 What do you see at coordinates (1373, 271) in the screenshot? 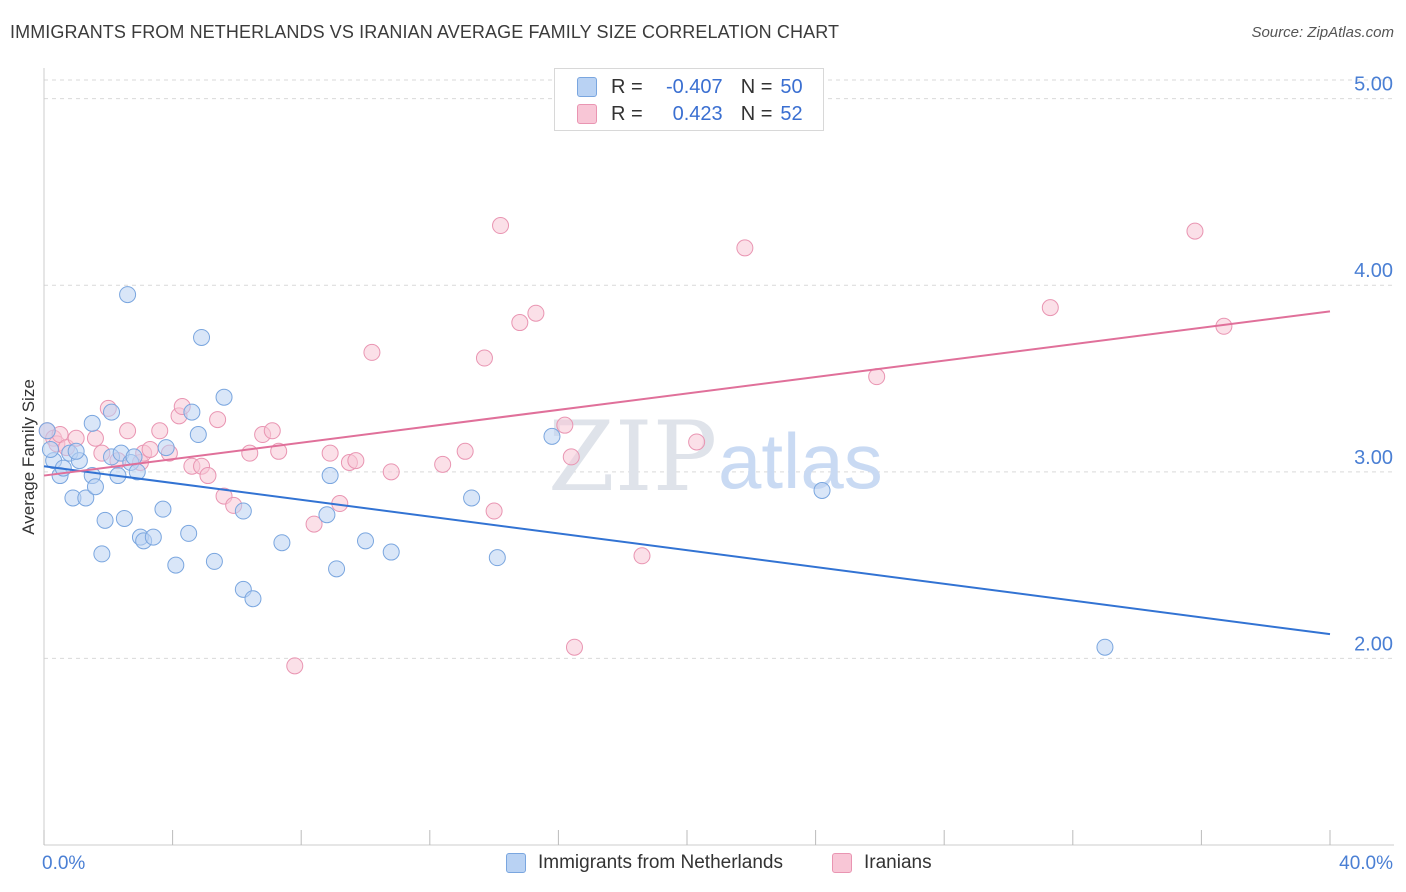
I see `y-tick-label: 4.00` at bounding box center [1373, 271].